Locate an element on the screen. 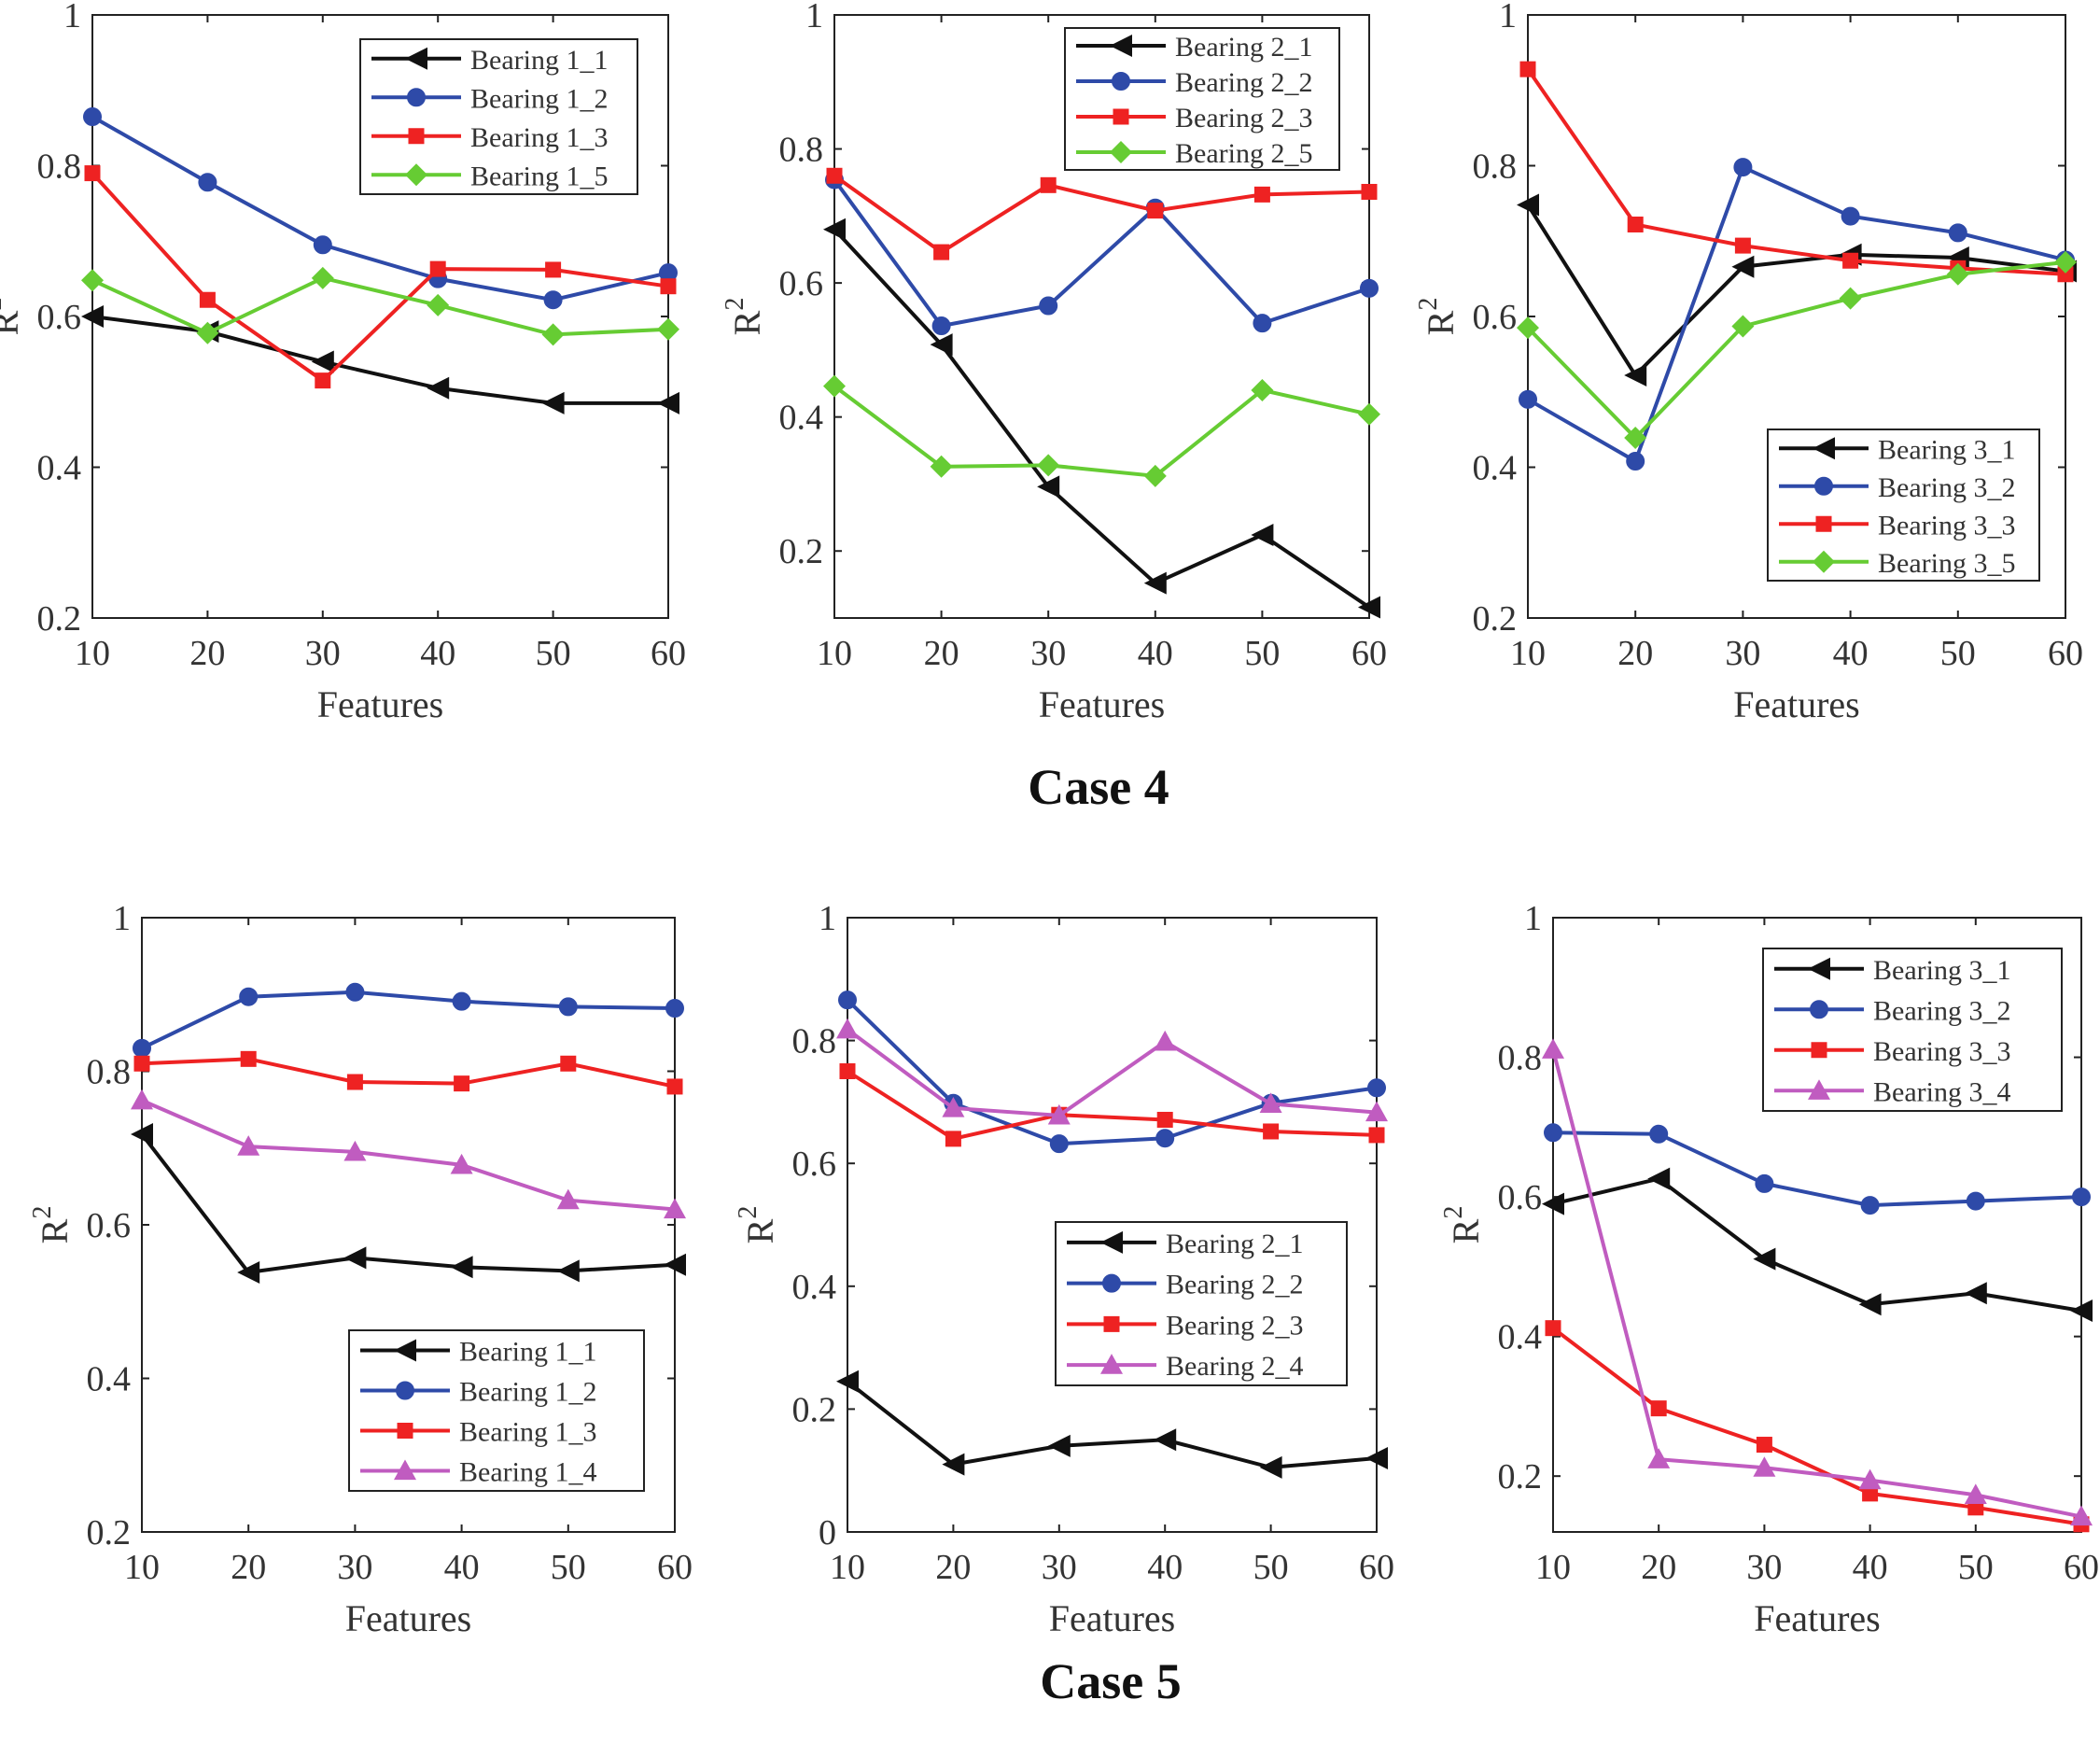  y-tick-label: 0.6 is located at coordinates (59, 317).